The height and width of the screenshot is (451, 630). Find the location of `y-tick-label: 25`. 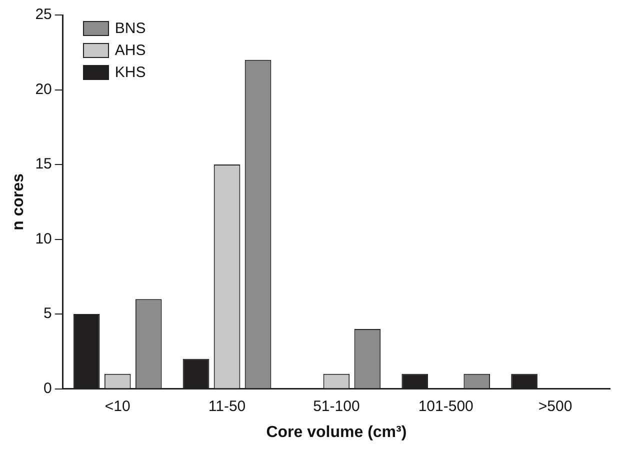

y-tick-label: 25 is located at coordinates (43, 15).